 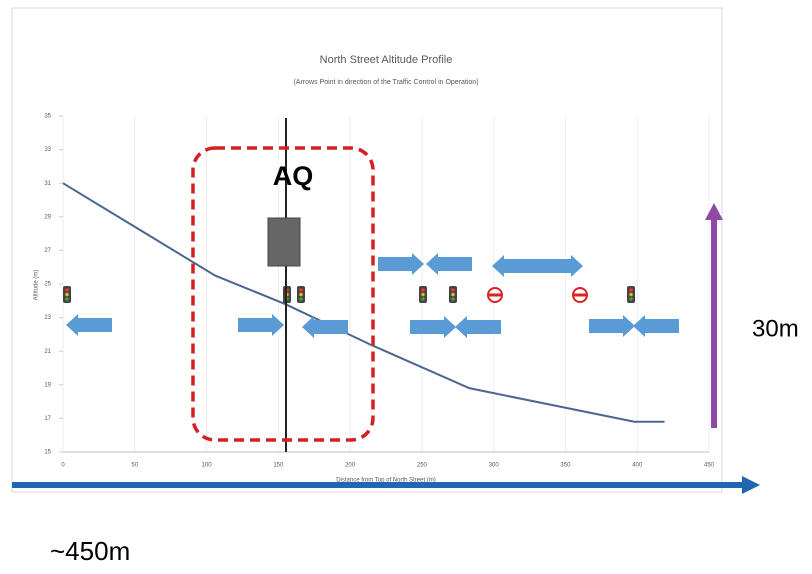 I want to click on x-tick-label: 200, so click(x=350, y=466).